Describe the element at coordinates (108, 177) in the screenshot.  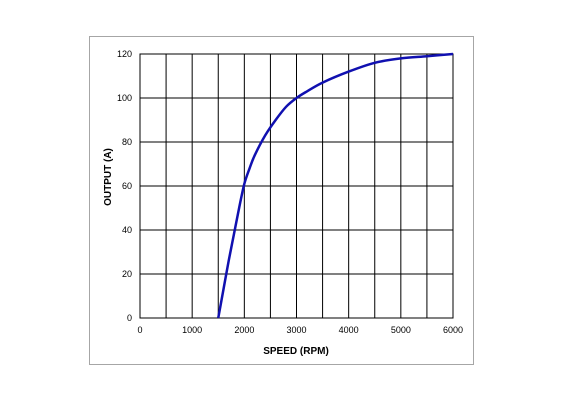
I see `y-axis-title: OUTPUT (A)` at that location.